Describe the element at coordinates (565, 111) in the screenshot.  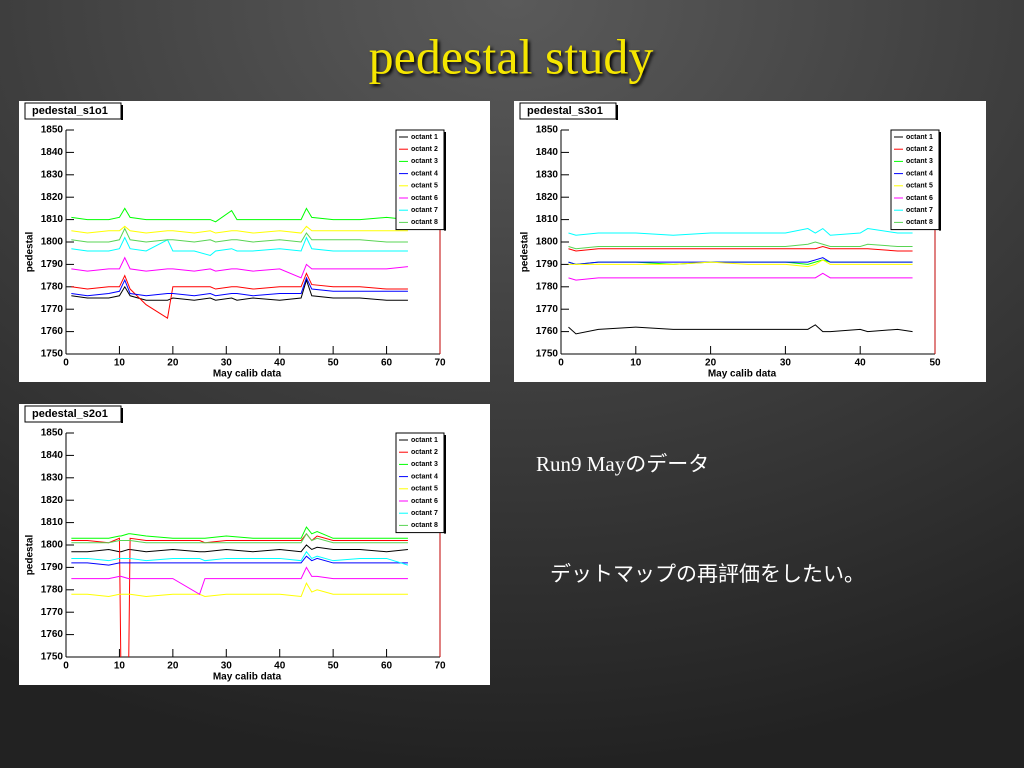
I see `chart-title: pedestal_s3o1` at that location.